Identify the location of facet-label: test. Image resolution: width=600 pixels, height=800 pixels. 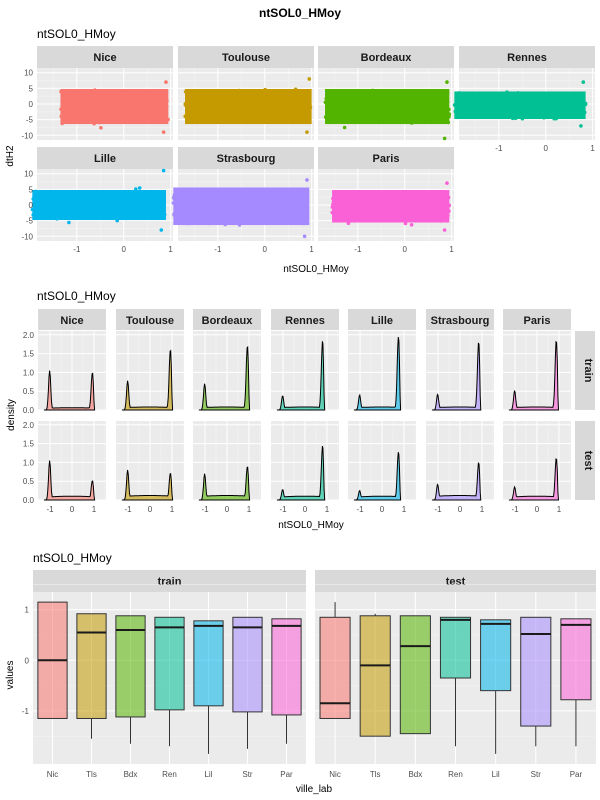
(456, 582).